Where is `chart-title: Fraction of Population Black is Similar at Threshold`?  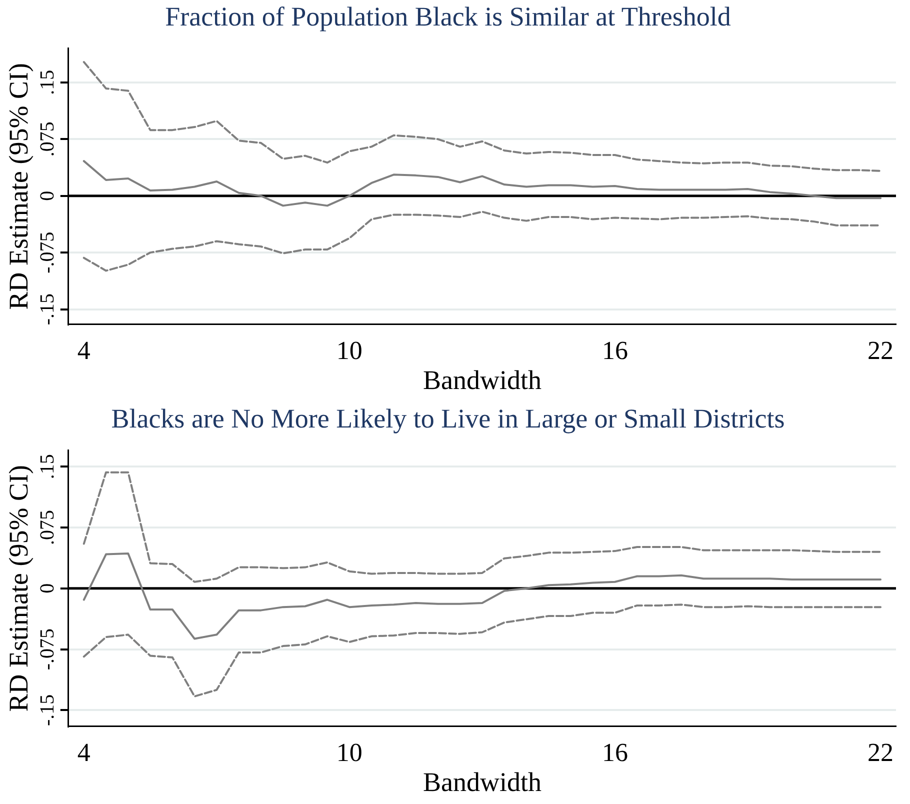 chart-title: Fraction of Population Black is Similar at Threshold is located at coordinates (448, 16).